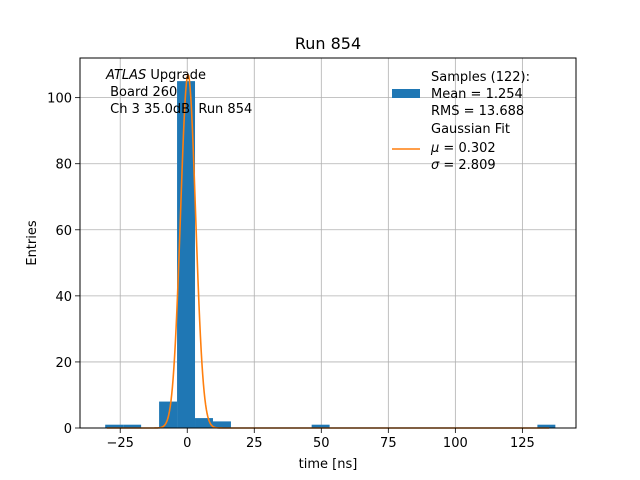 The width and height of the screenshot is (640, 480). What do you see at coordinates (68, 429) in the screenshot?
I see `y-tick-label: 0` at bounding box center [68, 429].